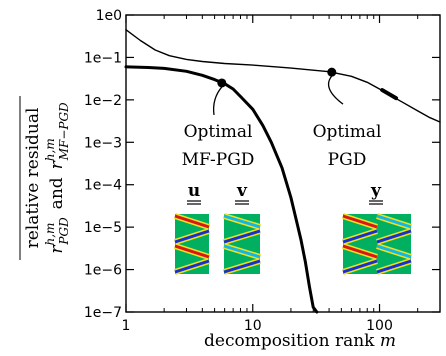 Image resolution: width=446 pixels, height=356 pixels. I want to click on y-label-pgd-symbol: r, so click(57, 249).